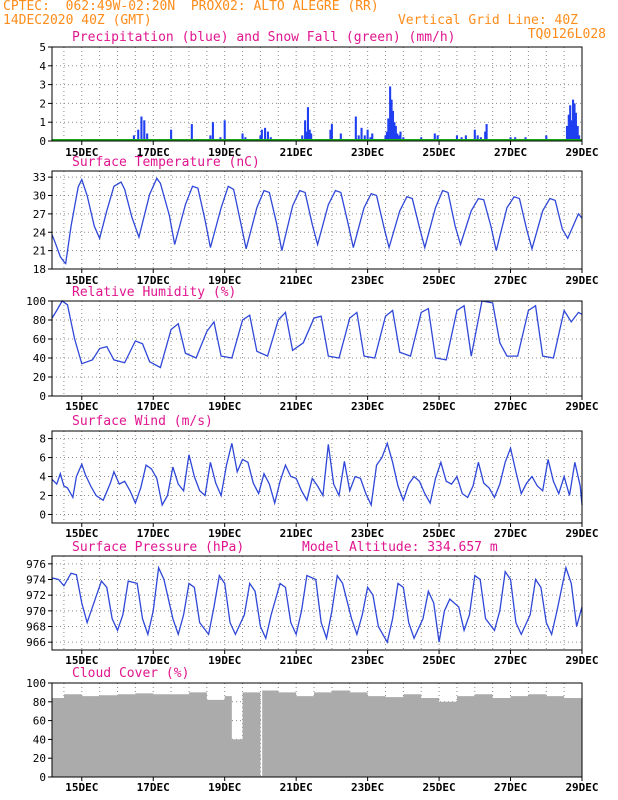  I want to click on y-tick-label: 966, so click(36, 642).